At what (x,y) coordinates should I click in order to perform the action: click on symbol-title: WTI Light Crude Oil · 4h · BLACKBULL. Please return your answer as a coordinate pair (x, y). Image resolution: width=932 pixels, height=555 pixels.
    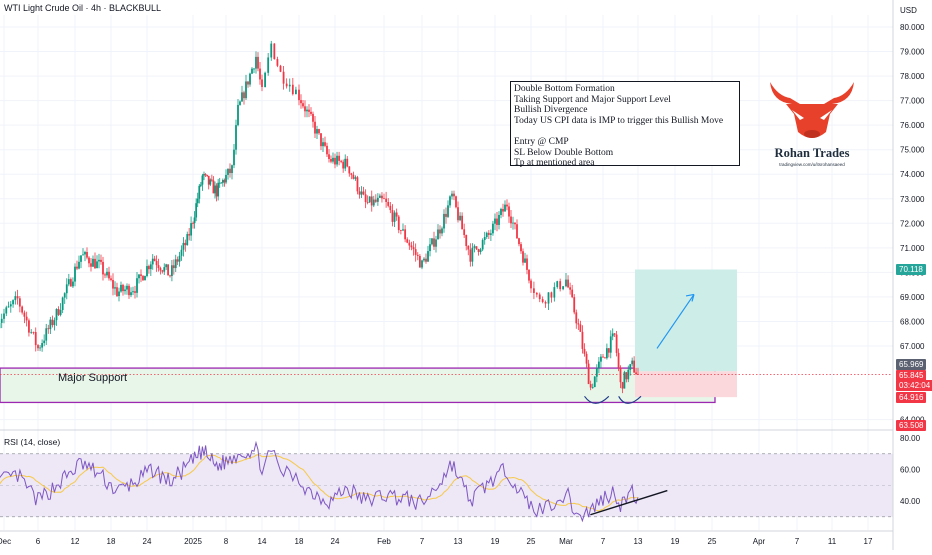
    Looking at the image, I should click on (82, 8).